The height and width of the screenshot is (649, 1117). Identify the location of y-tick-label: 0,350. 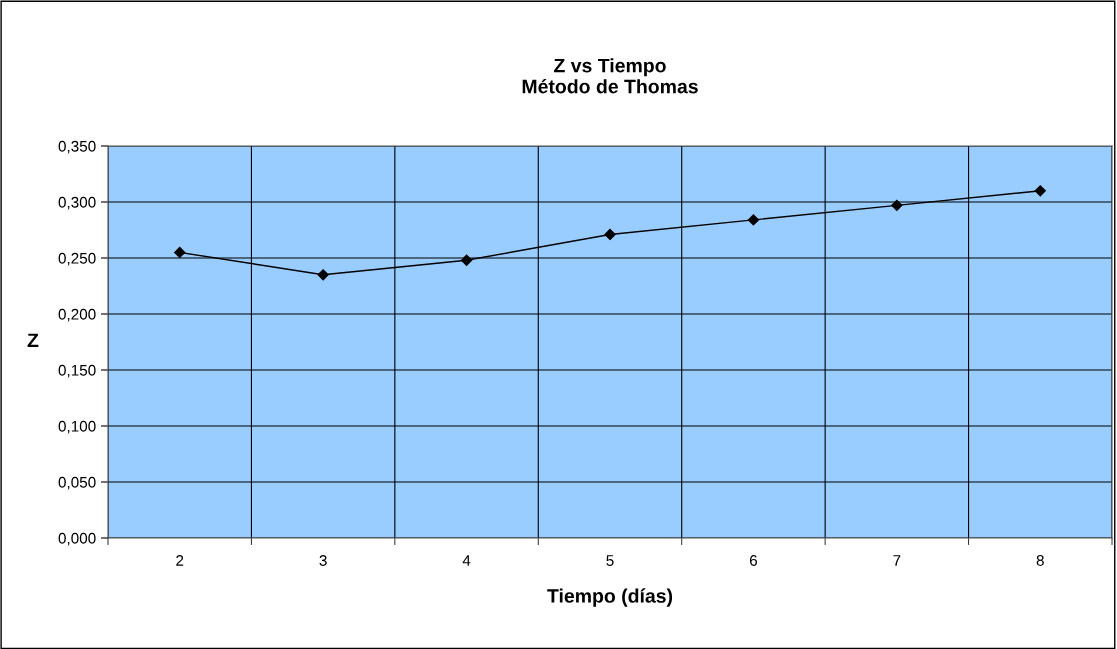
(77, 147).